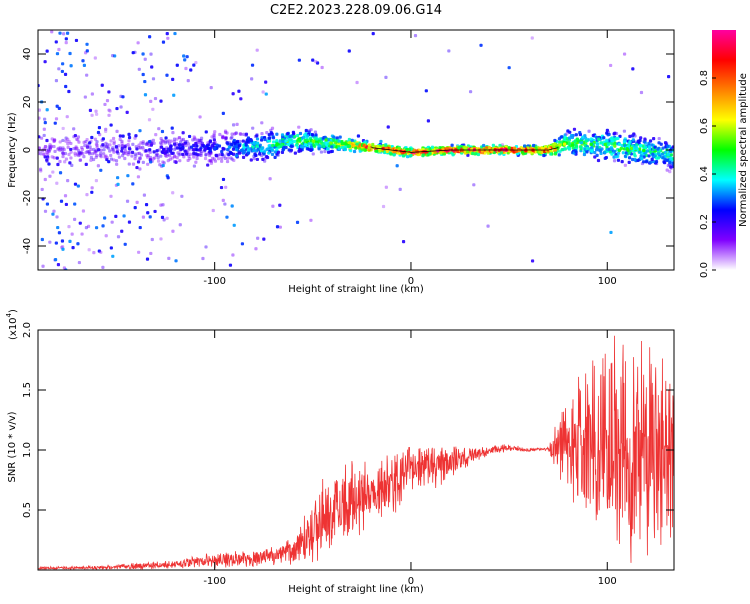 This screenshot has height=604, width=750. What do you see at coordinates (27, 198) in the screenshot?
I see `spectrogram-ytick-label: -20` at bounding box center [27, 198].